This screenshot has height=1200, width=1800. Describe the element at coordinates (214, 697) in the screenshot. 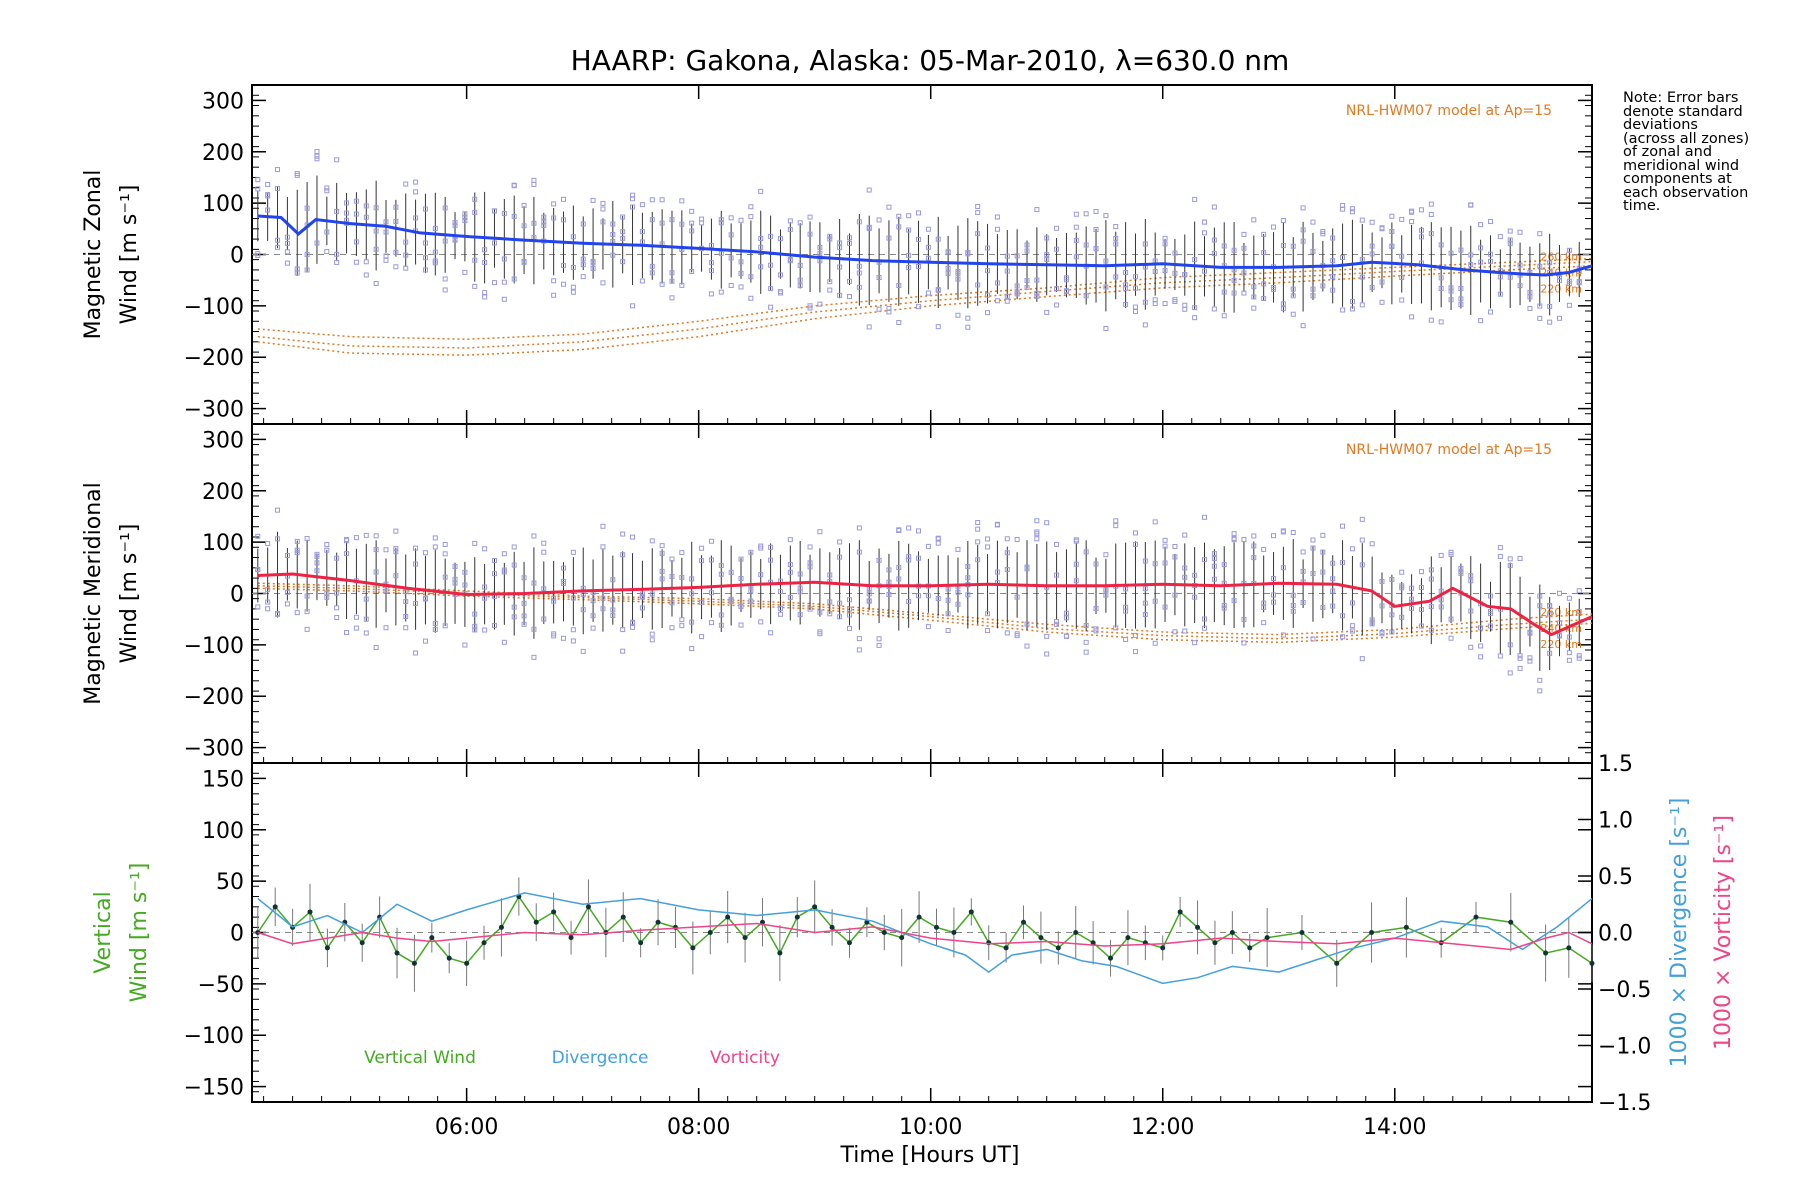

I see `y-tick-label: −200` at that location.